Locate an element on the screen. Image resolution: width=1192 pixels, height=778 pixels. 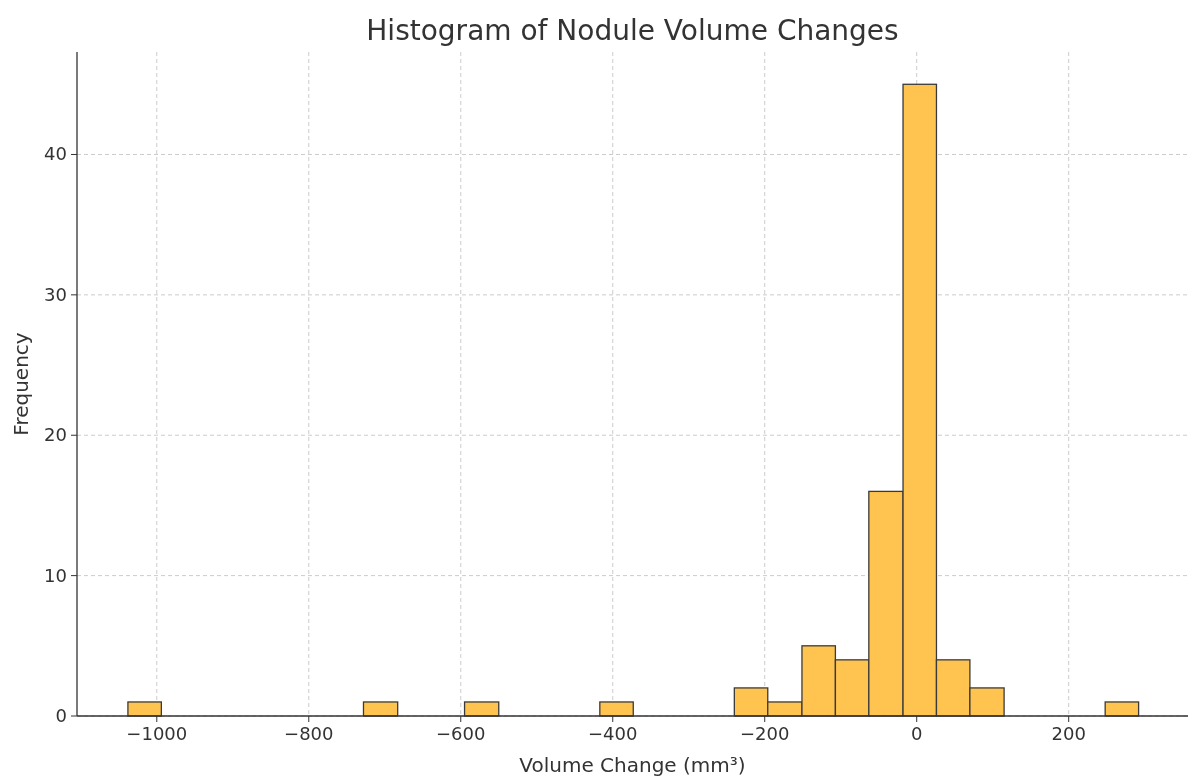
y-tick-label: 40 is located at coordinates (55, 154).